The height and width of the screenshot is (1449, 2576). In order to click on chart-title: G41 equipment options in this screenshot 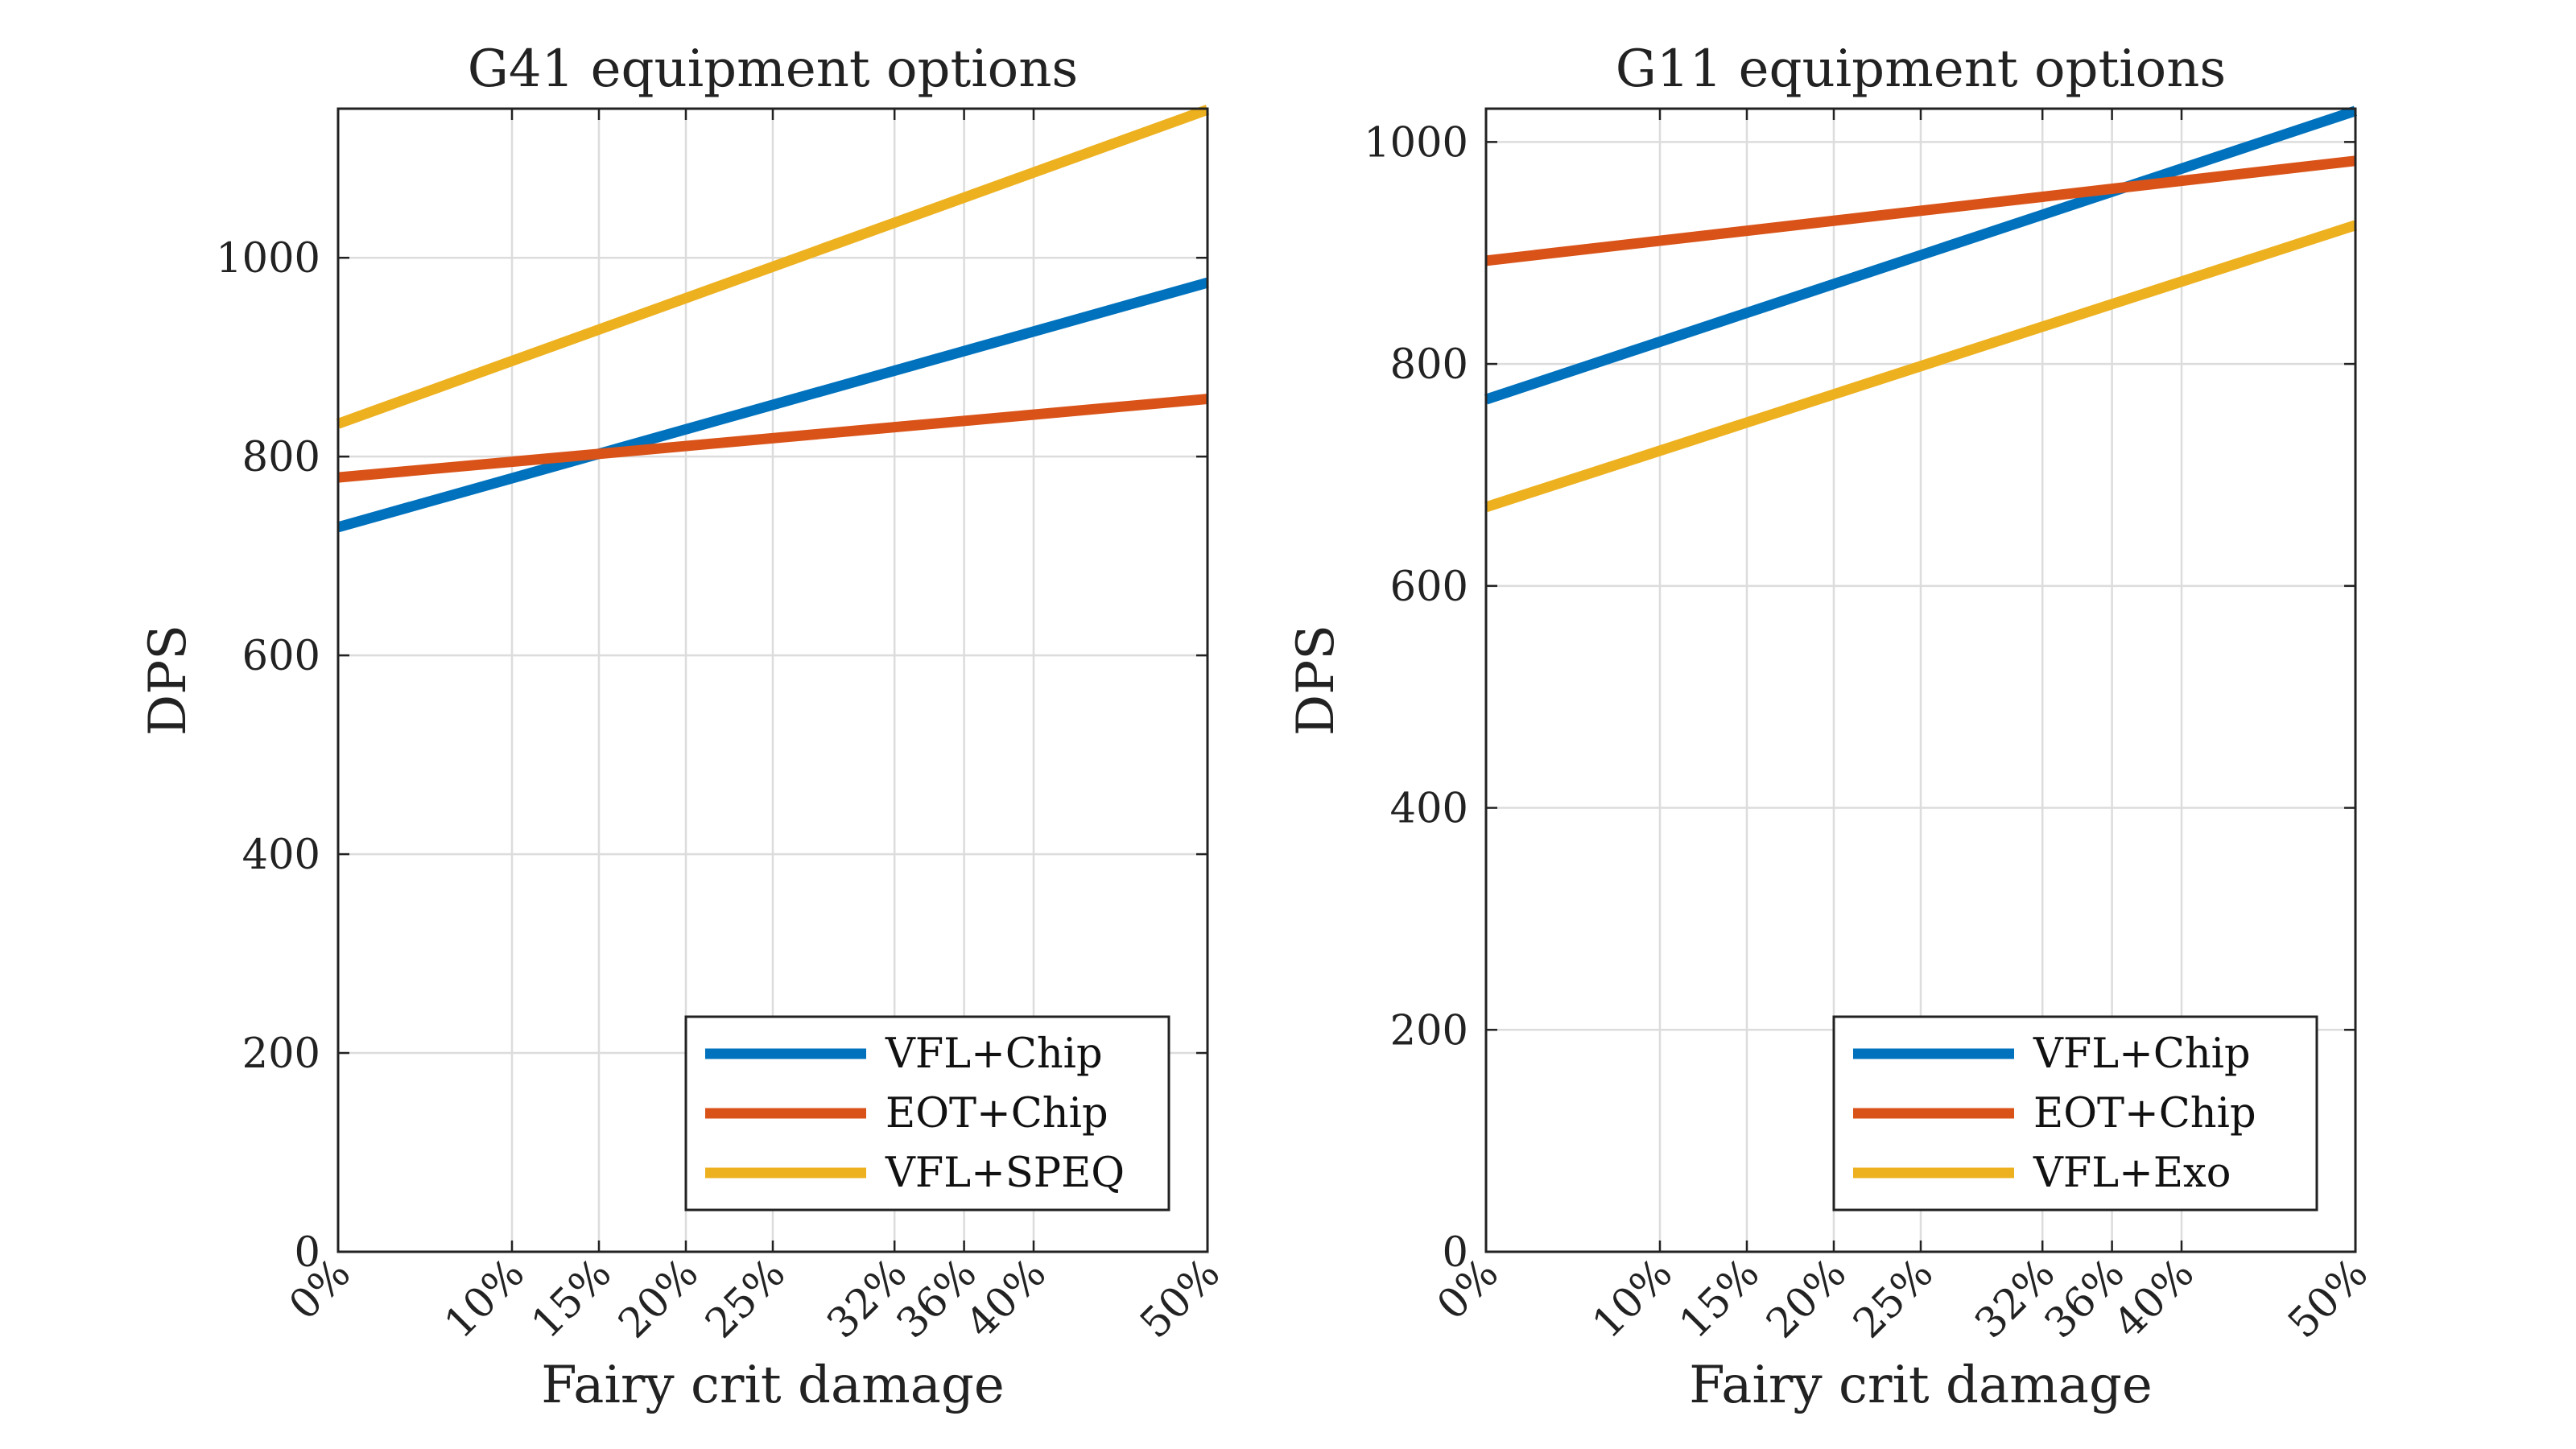, I will do `click(773, 69)`.